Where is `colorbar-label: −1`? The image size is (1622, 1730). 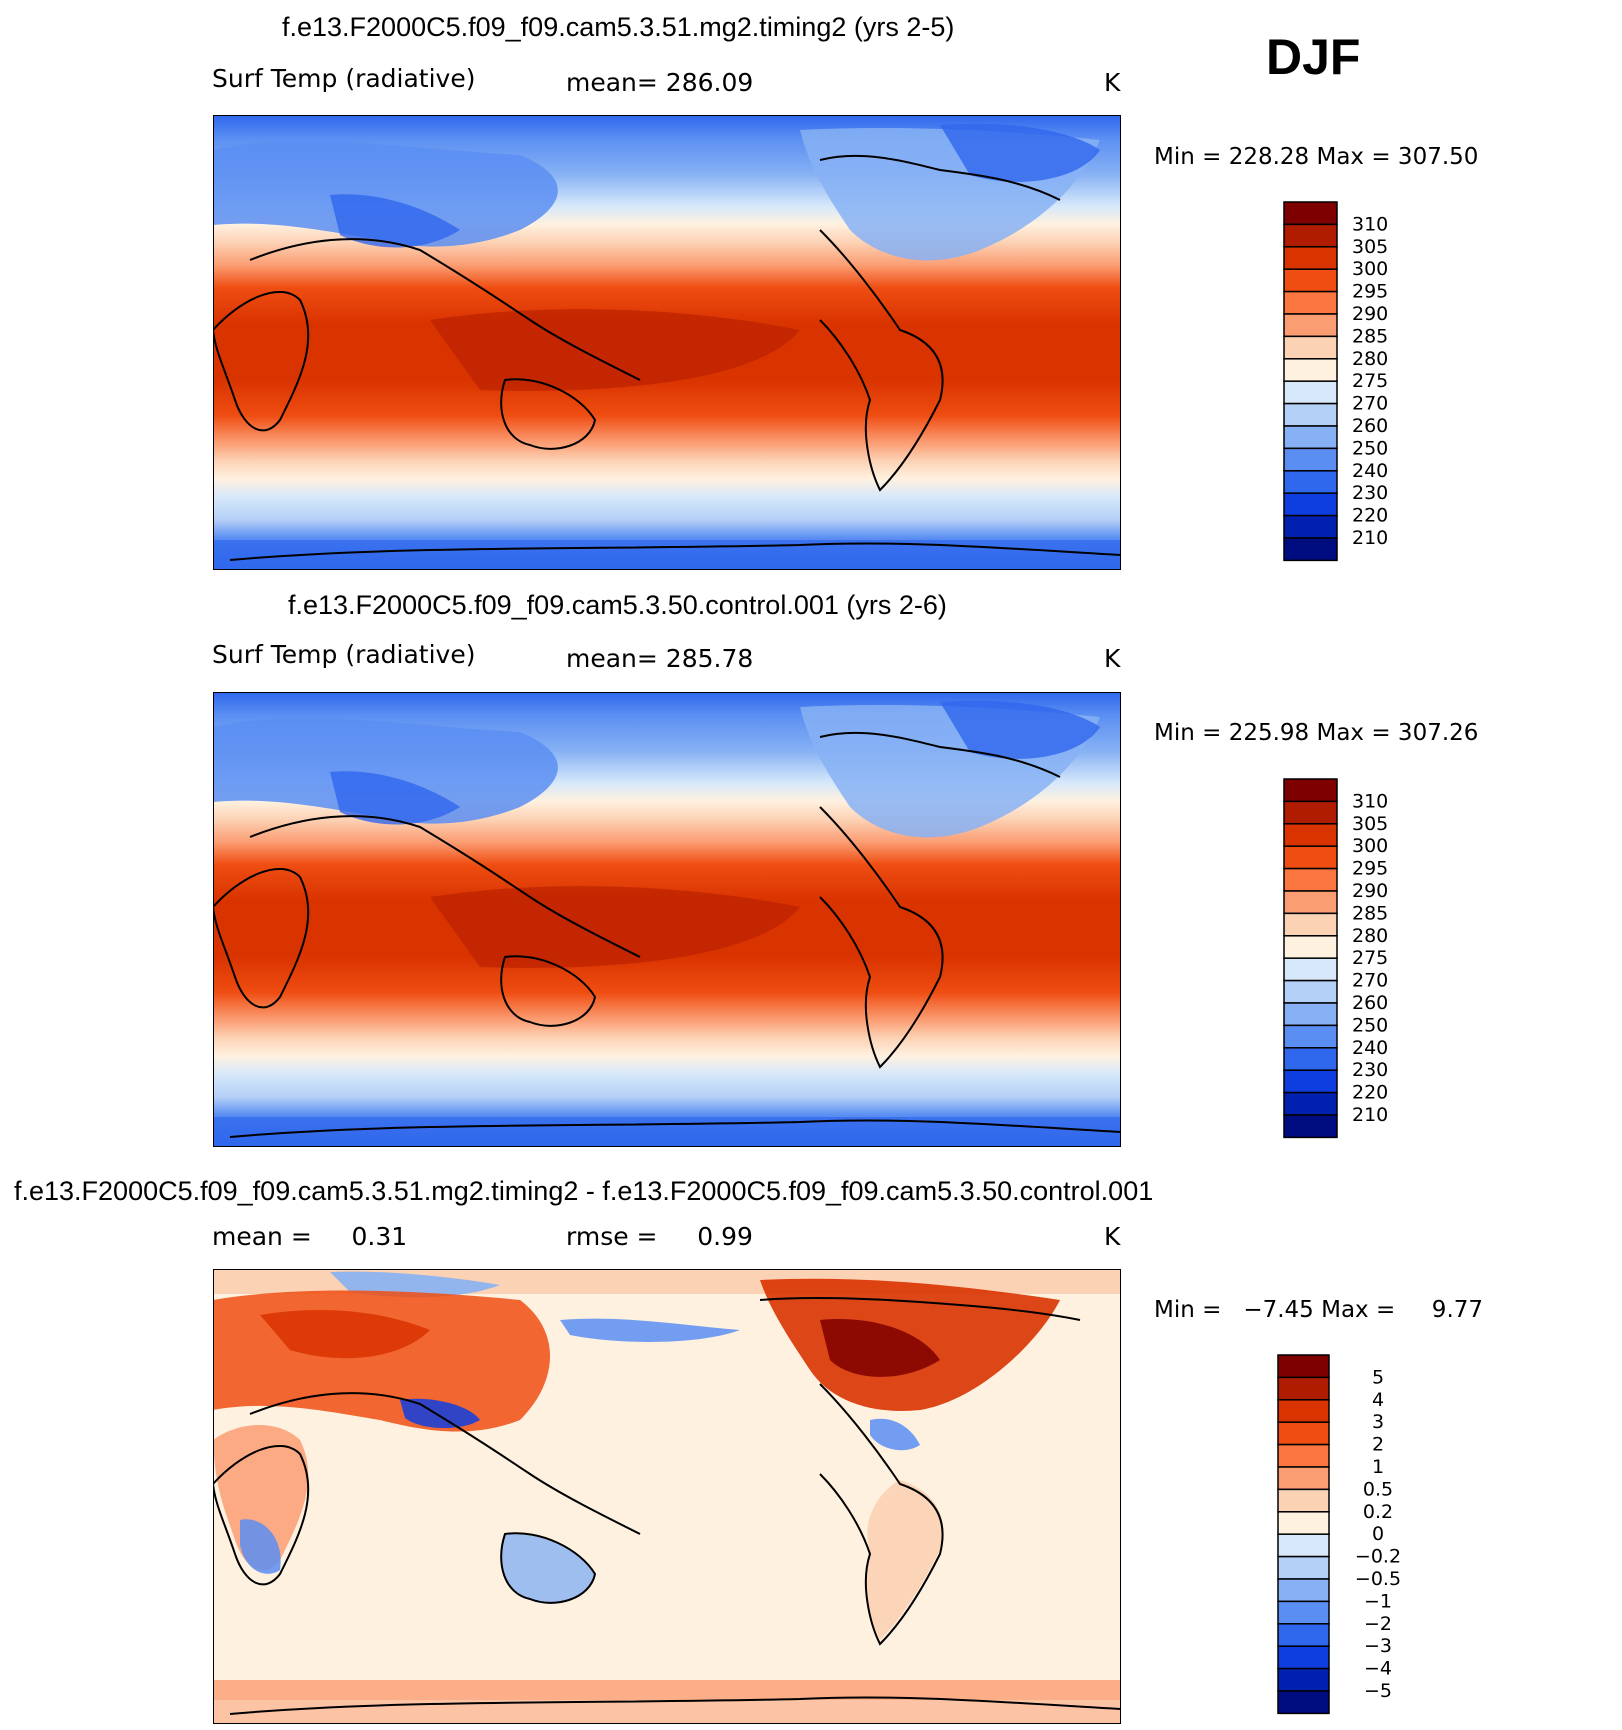
colorbar-label: −1 is located at coordinates (1378, 1601).